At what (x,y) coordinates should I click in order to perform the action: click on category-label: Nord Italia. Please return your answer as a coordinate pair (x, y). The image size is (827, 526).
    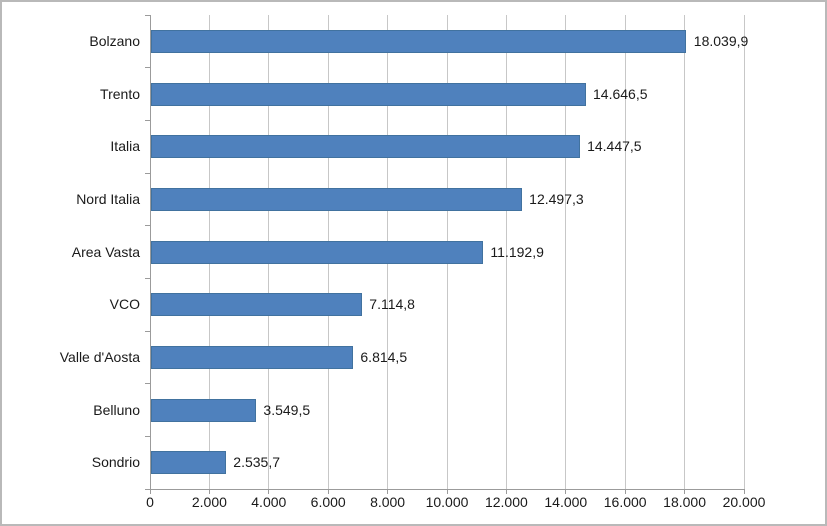
    Looking at the image, I should click on (108, 199).